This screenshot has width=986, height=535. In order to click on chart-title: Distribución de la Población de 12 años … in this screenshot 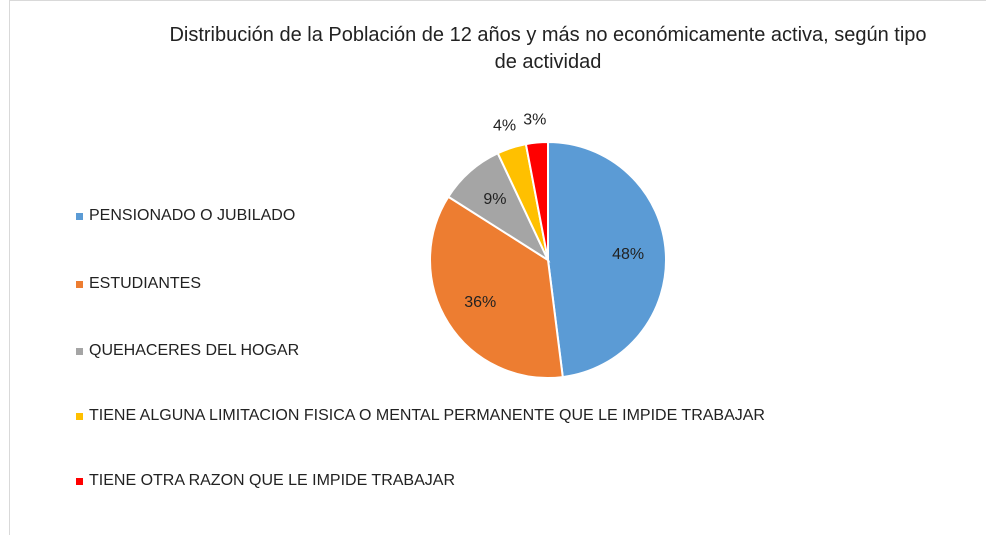, I will do `click(548, 48)`.